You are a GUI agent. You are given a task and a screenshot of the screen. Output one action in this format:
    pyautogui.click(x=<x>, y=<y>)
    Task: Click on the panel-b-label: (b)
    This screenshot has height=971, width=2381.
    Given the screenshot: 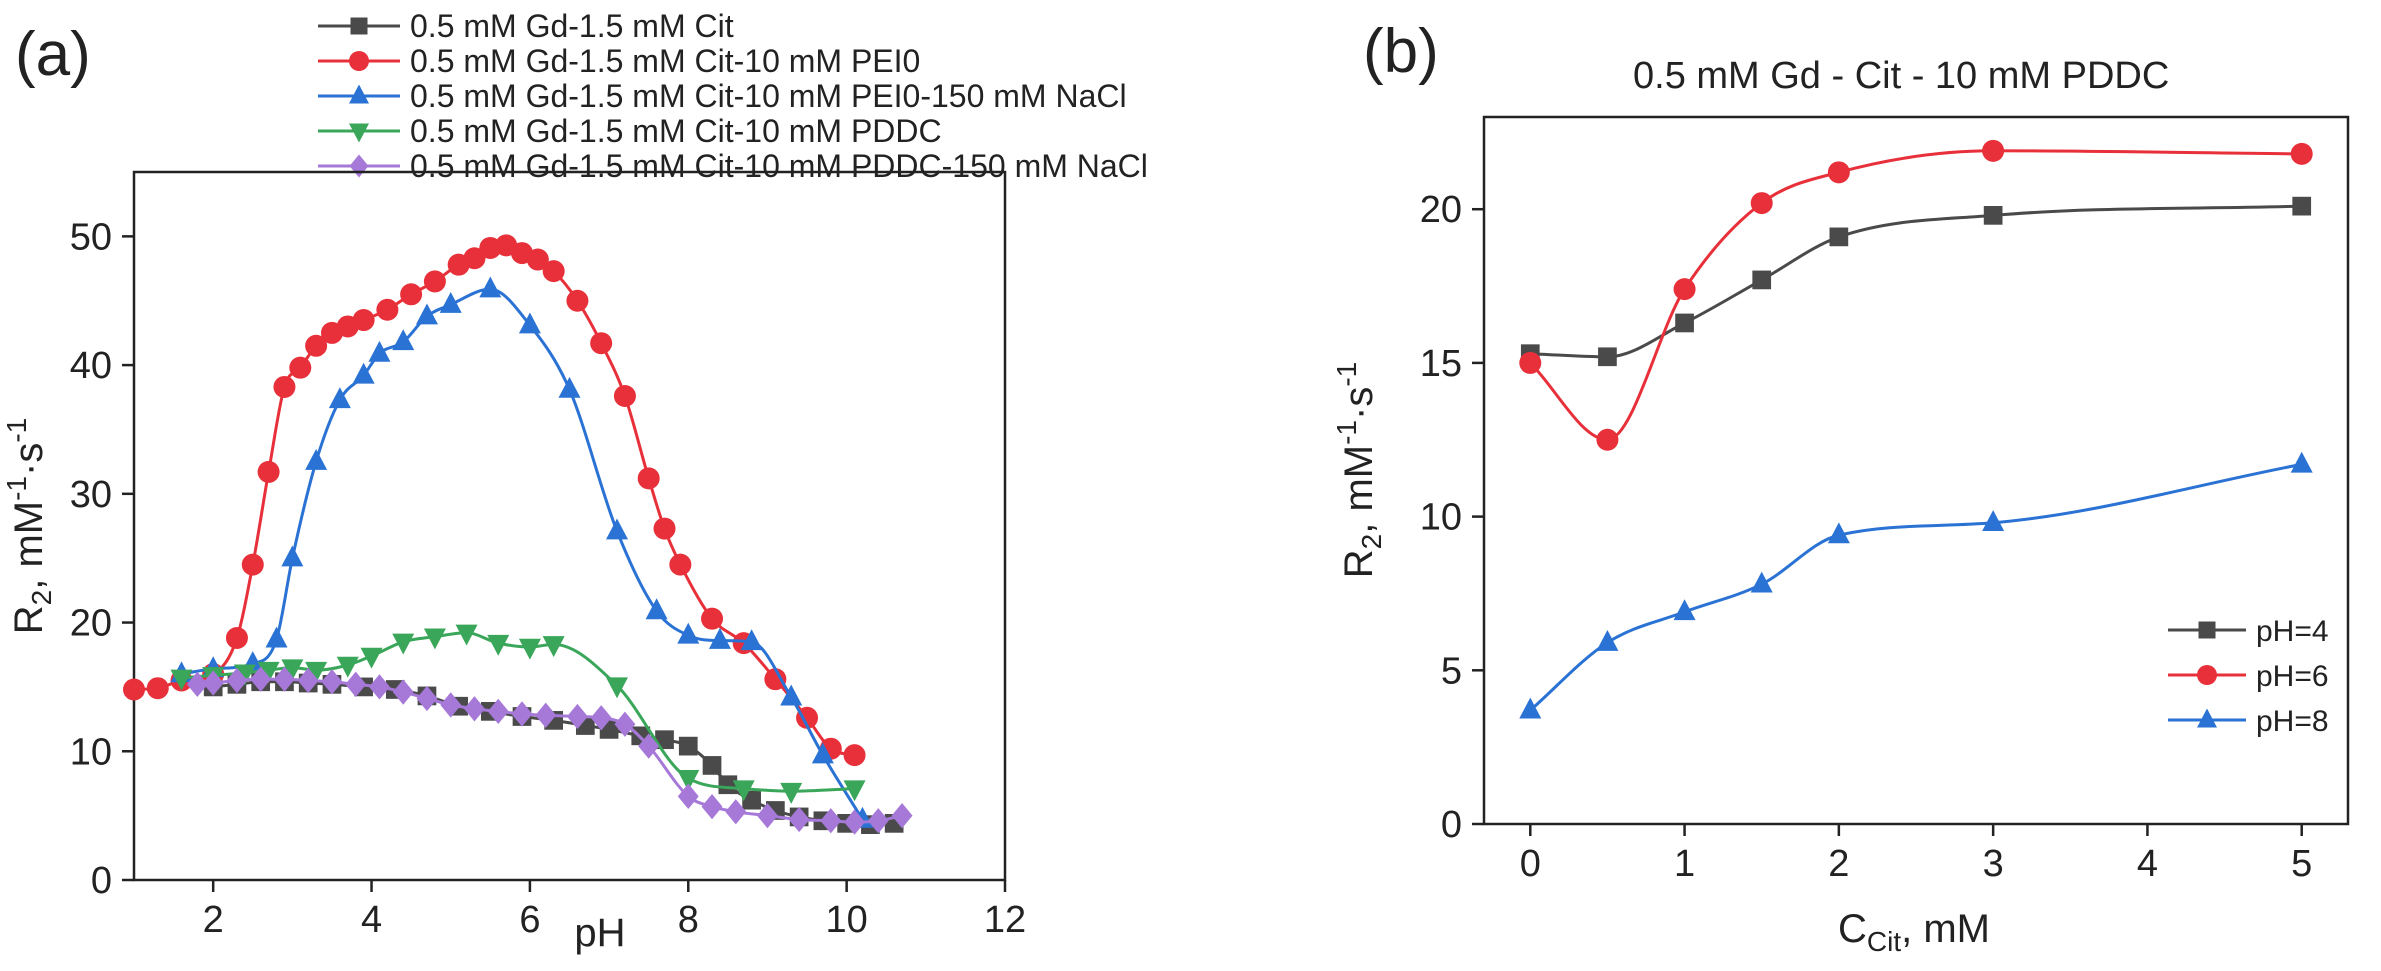 What is the action you would take?
    pyautogui.click(x=1401, y=51)
    